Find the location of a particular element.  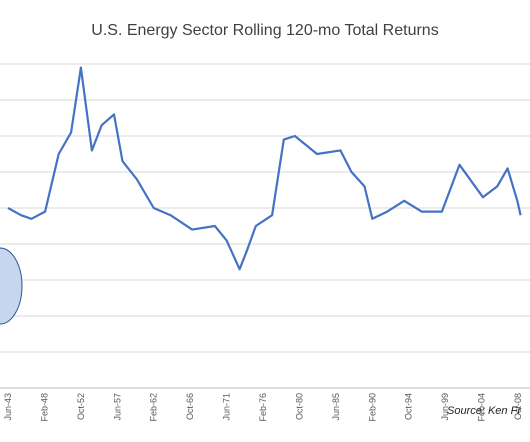

x-tick-label: Jun-85 is located at coordinates (336, 407).